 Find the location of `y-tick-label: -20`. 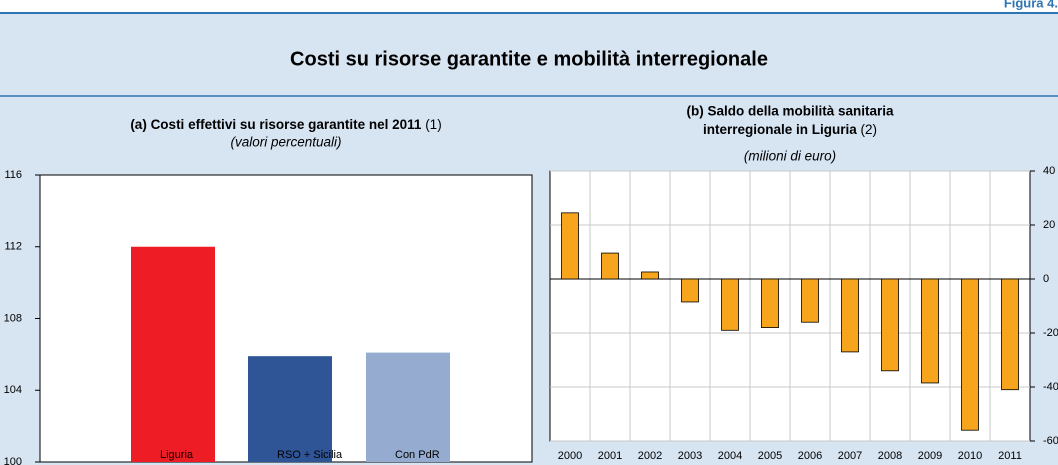

y-tick-label: -20 is located at coordinates (1050, 333).